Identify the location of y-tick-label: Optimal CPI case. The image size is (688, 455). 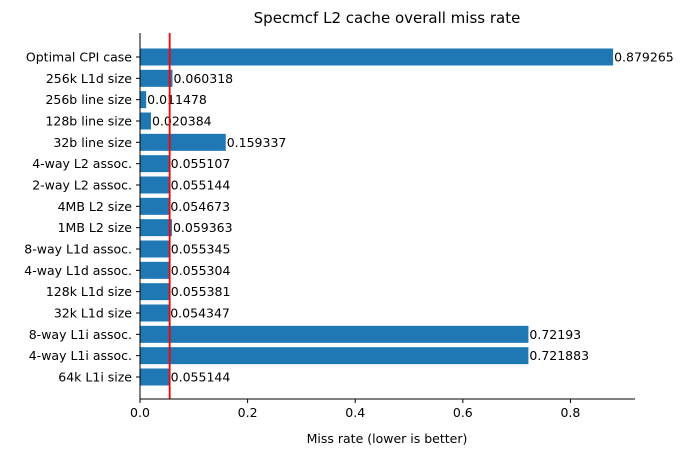
(79, 57).